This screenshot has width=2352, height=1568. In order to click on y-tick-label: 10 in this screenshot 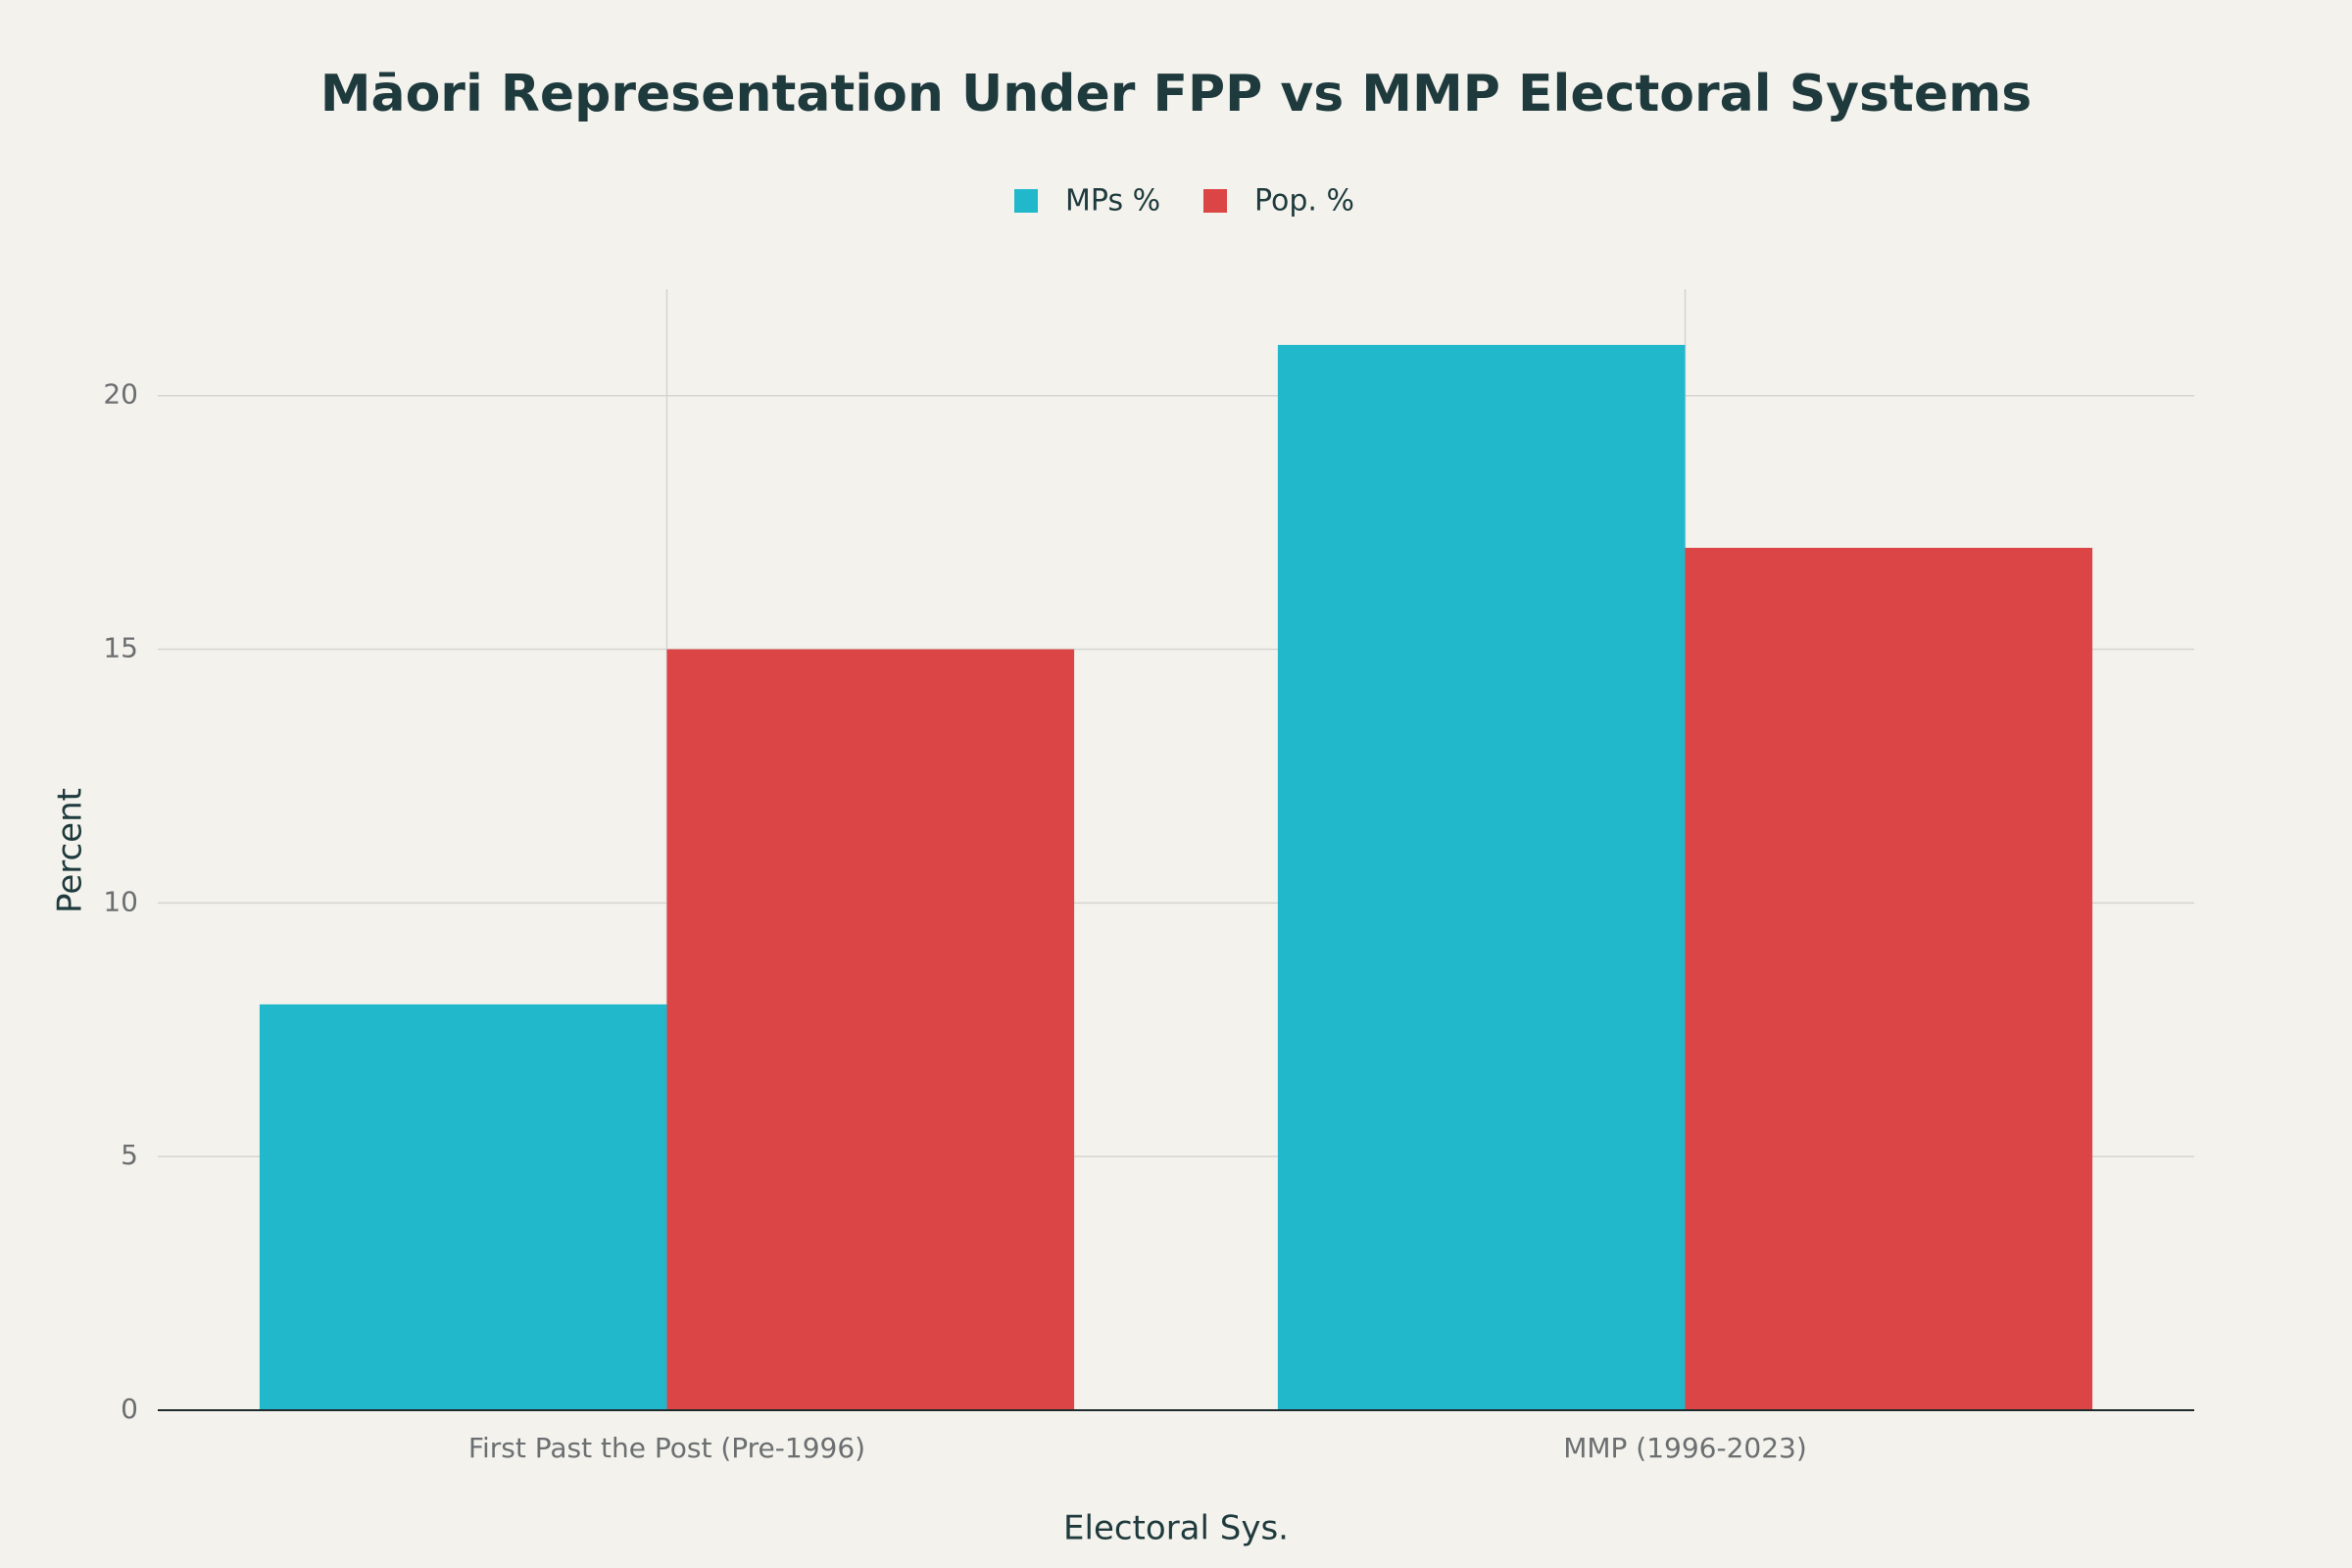, I will do `click(120, 901)`.